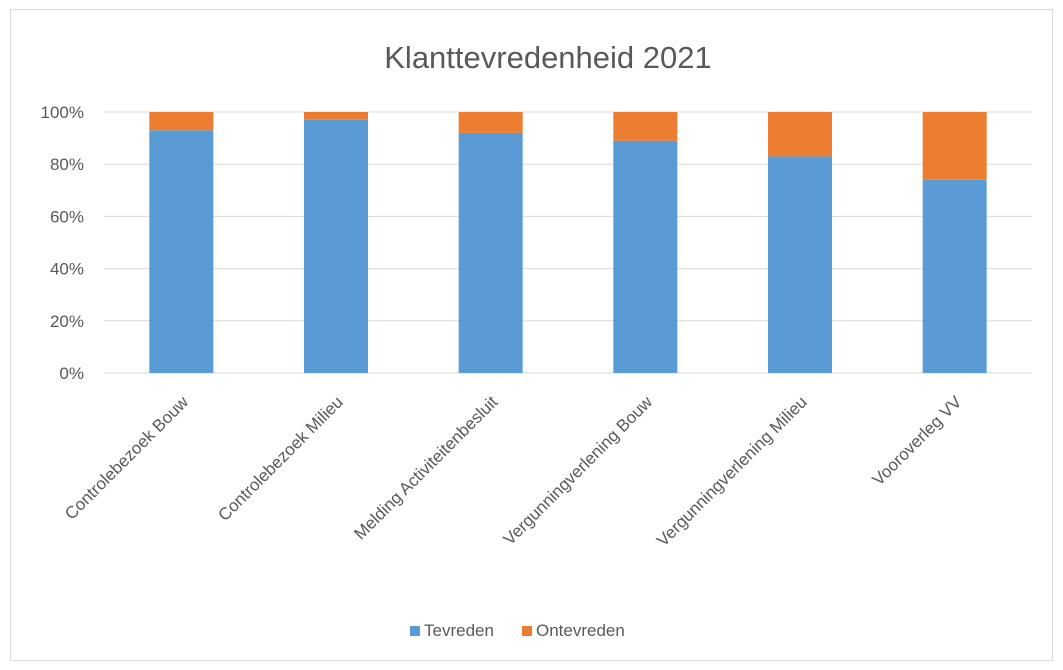 This screenshot has width=1063, height=670. I want to click on x-tick-label: Controlebezoek Milieu, so click(280, 458).